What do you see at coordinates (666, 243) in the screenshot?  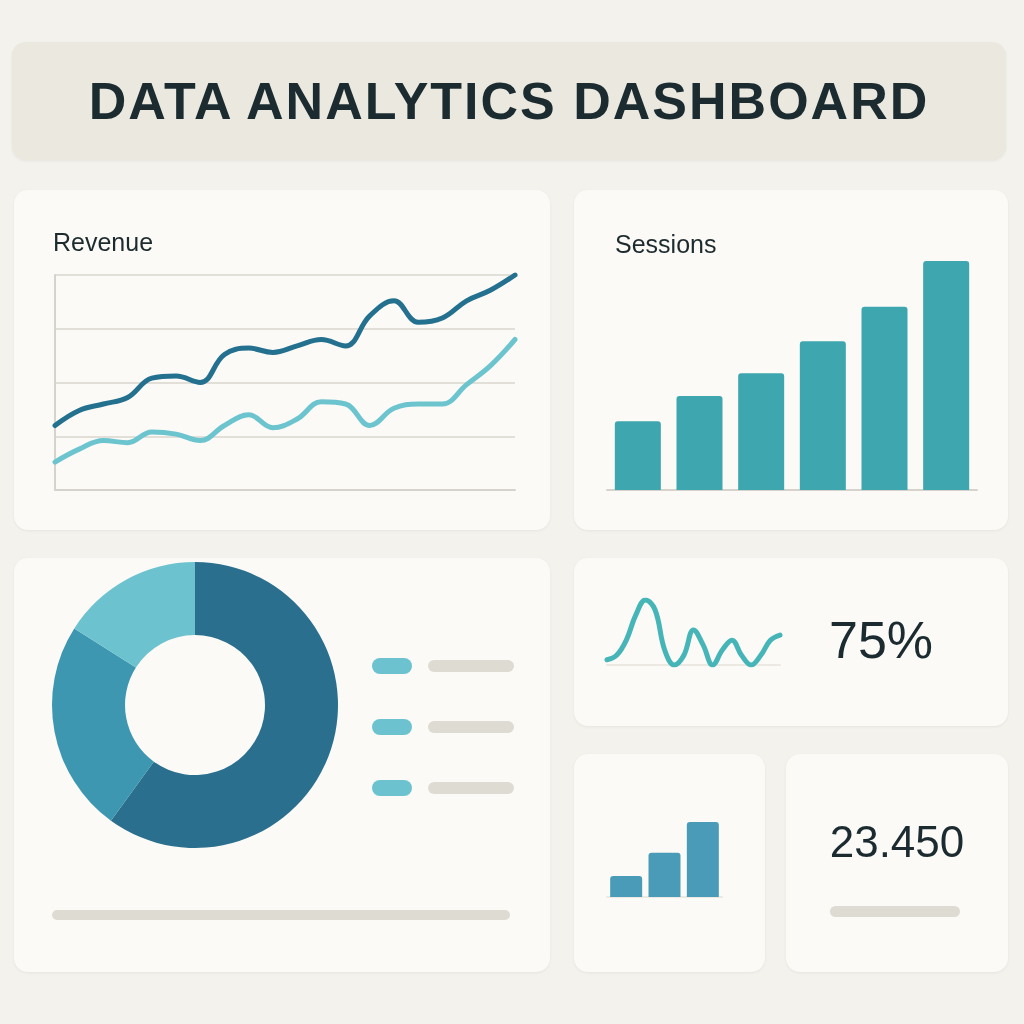 I see `chart-title: Sessions` at bounding box center [666, 243].